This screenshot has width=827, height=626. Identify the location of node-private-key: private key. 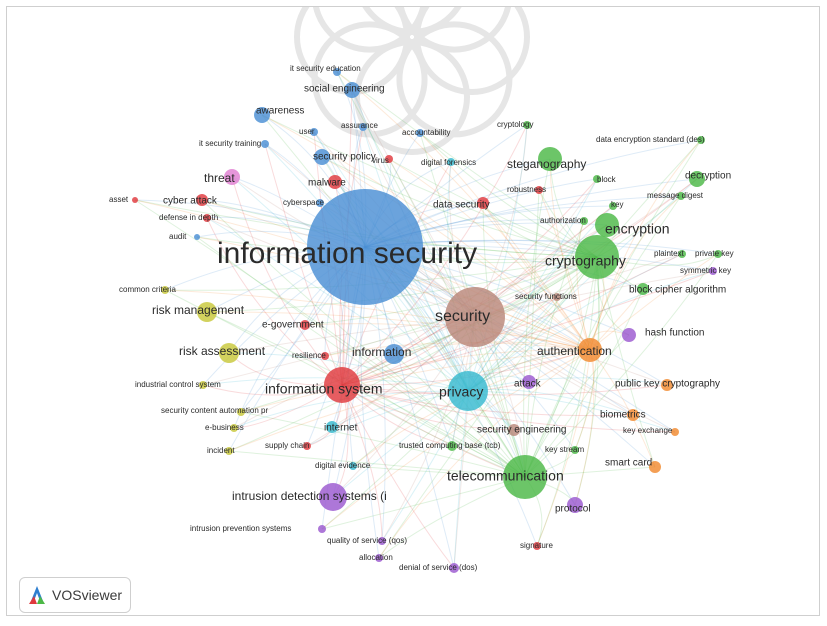
(714, 253).